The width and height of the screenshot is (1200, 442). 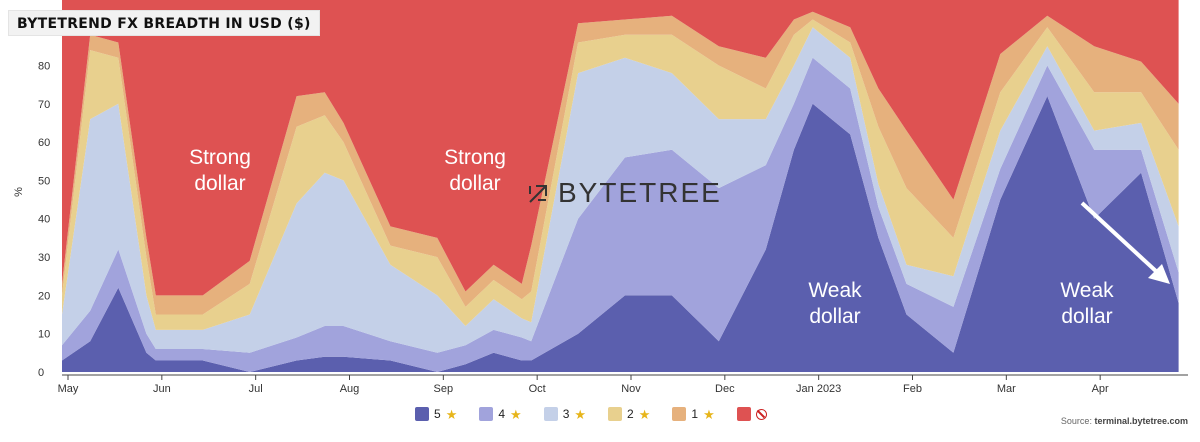 What do you see at coordinates (631, 389) in the screenshot?
I see `x-tick-label: Nov` at bounding box center [631, 389].